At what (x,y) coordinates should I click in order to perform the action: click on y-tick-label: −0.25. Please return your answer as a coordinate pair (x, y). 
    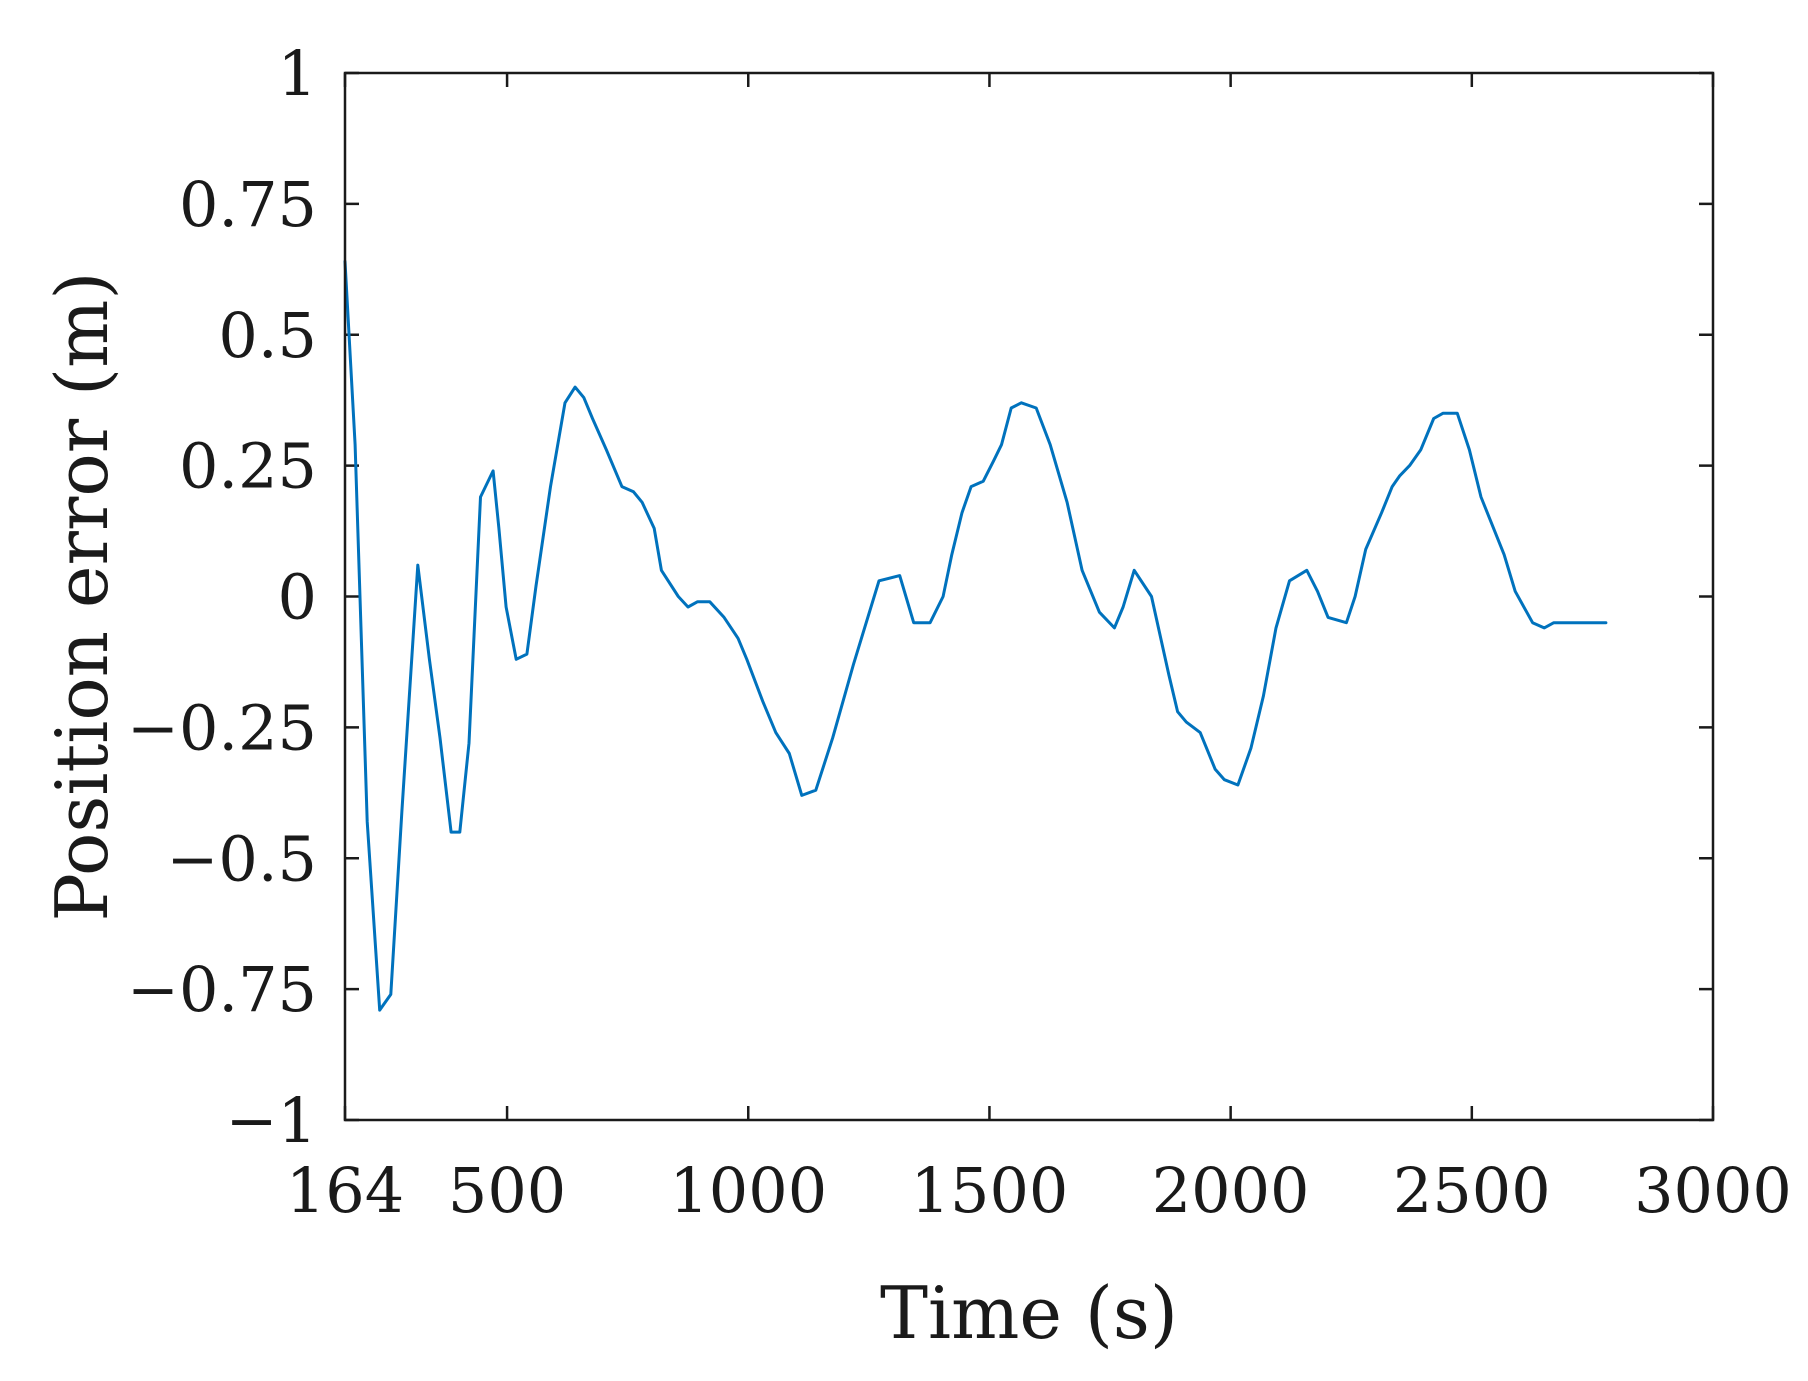
    Looking at the image, I should click on (222, 727).